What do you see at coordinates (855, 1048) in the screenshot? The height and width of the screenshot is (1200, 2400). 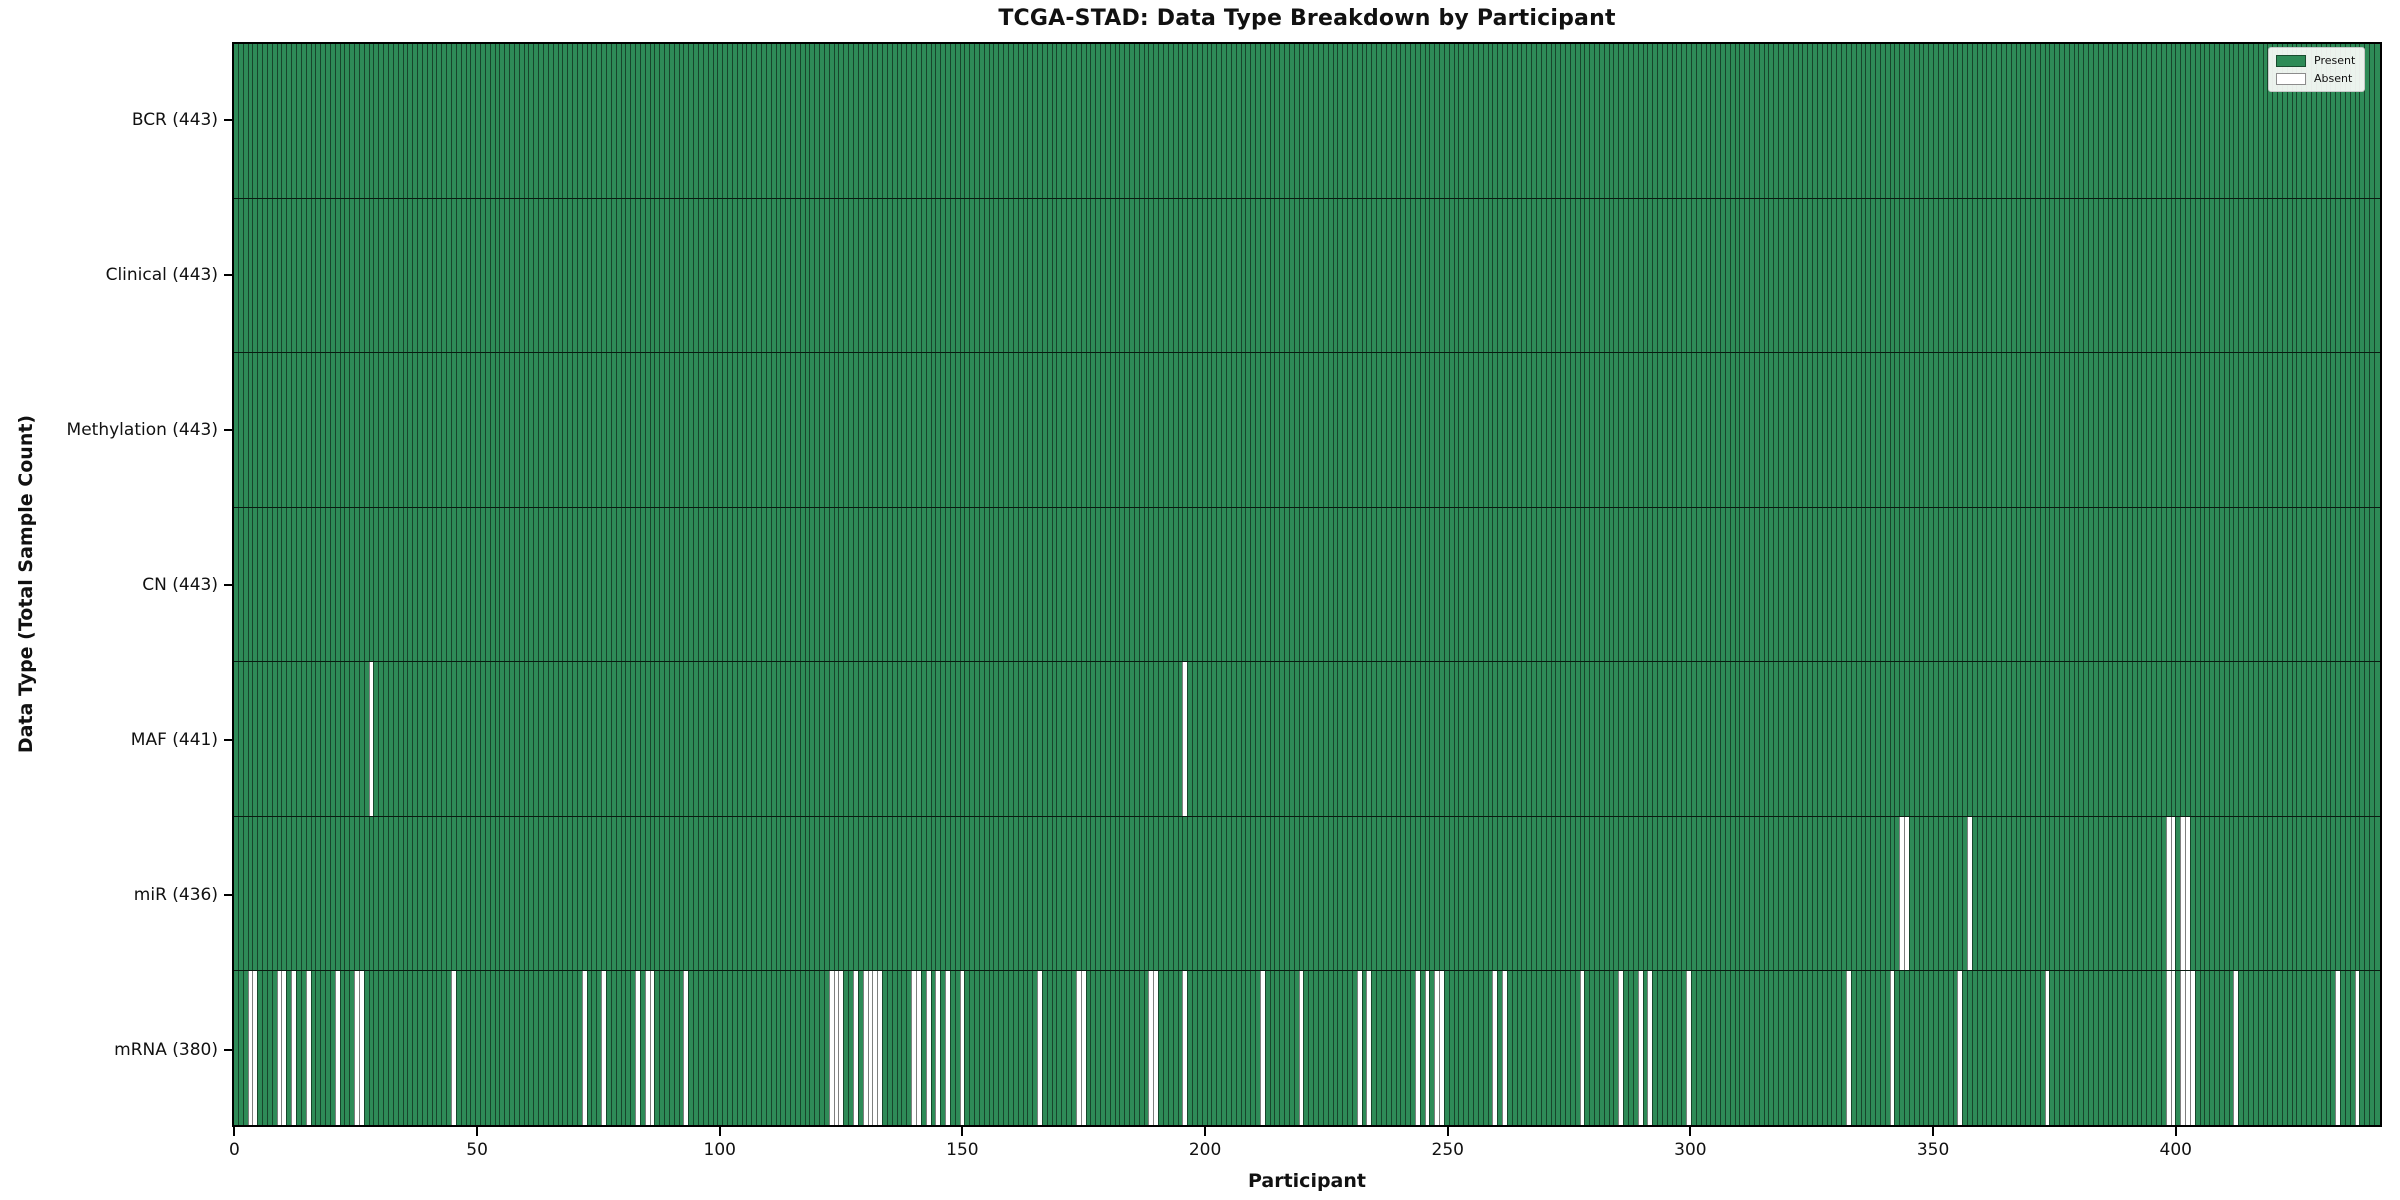 I see `bar-cell-absent` at bounding box center [855, 1048].